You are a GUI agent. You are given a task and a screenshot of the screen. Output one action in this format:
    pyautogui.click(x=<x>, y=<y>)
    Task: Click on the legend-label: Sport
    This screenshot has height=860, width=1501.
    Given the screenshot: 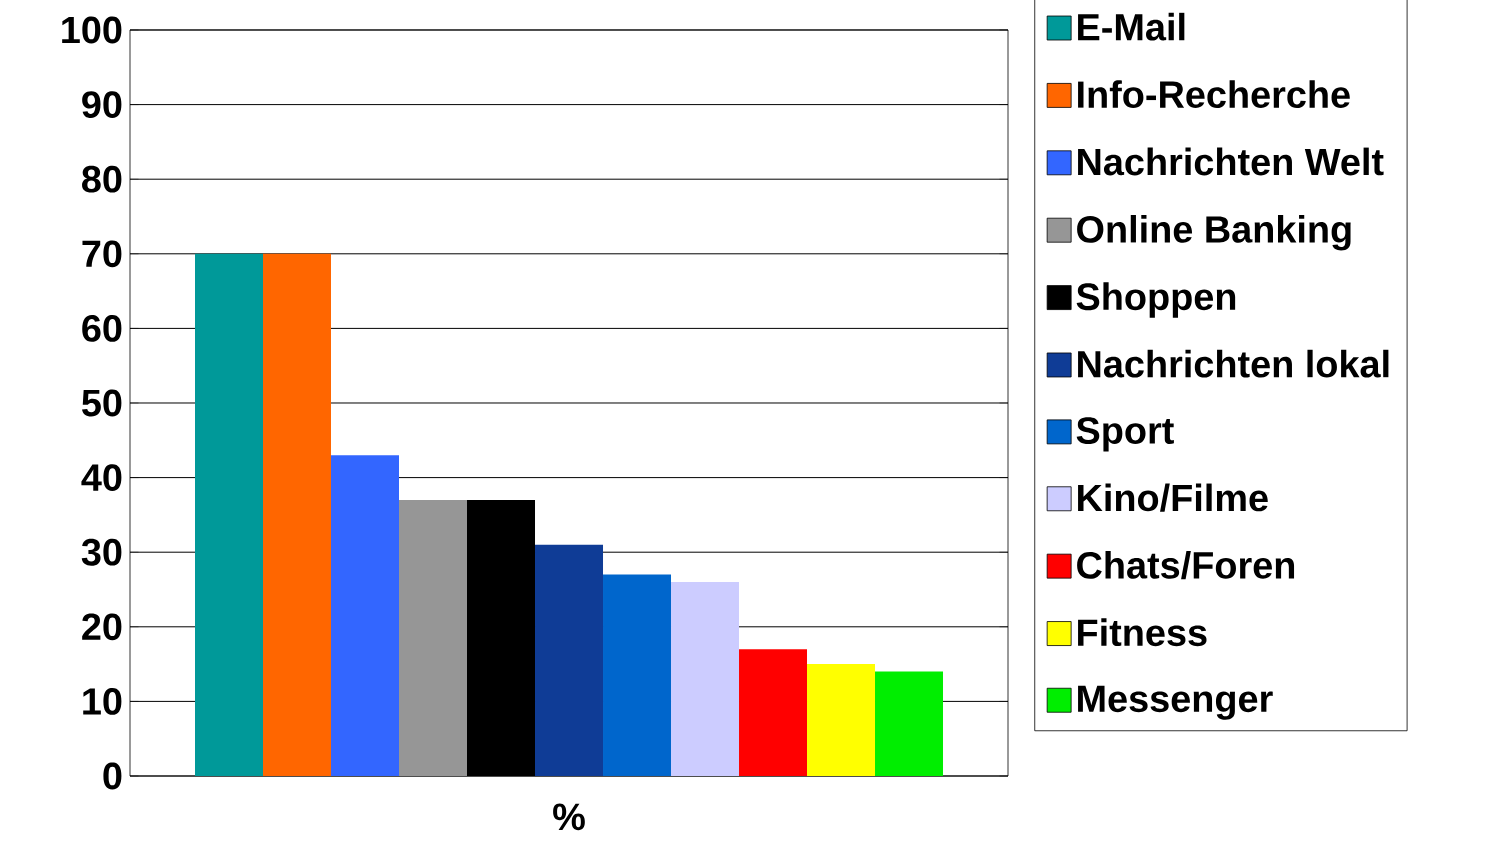 What is the action you would take?
    pyautogui.click(x=1125, y=434)
    